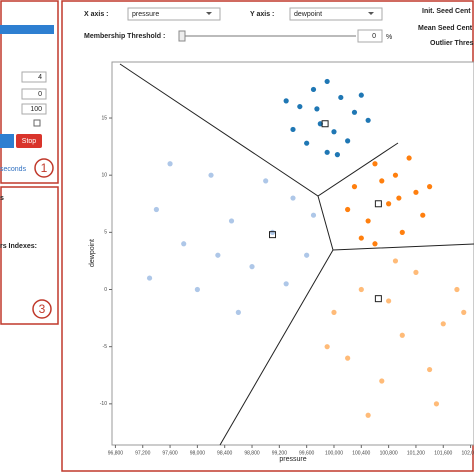 The height and width of the screenshot is (474, 474). I want to click on input-value: 100, so click(36, 109).